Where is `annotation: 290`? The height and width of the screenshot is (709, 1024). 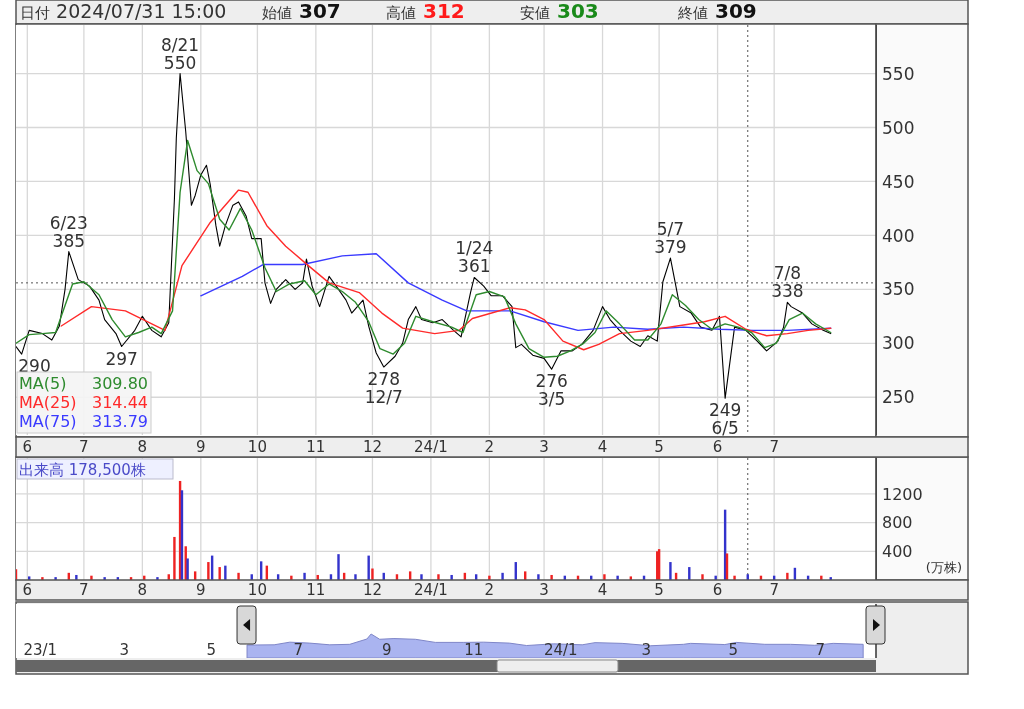 annotation: 290 is located at coordinates (34, 366).